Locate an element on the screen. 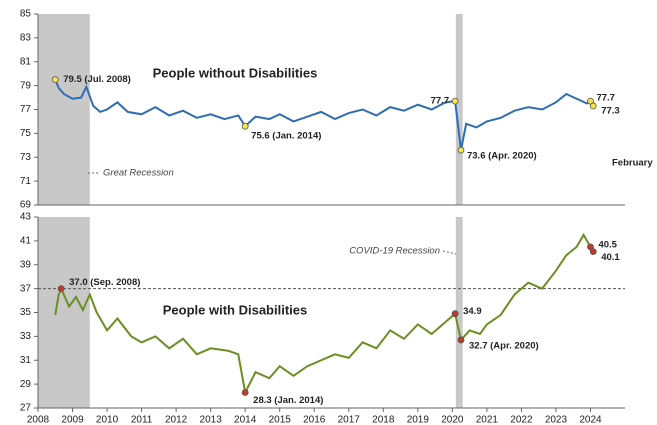 Image resolution: width=657 pixels, height=425 pixels. y-tick-label: 43 is located at coordinates (26, 217).